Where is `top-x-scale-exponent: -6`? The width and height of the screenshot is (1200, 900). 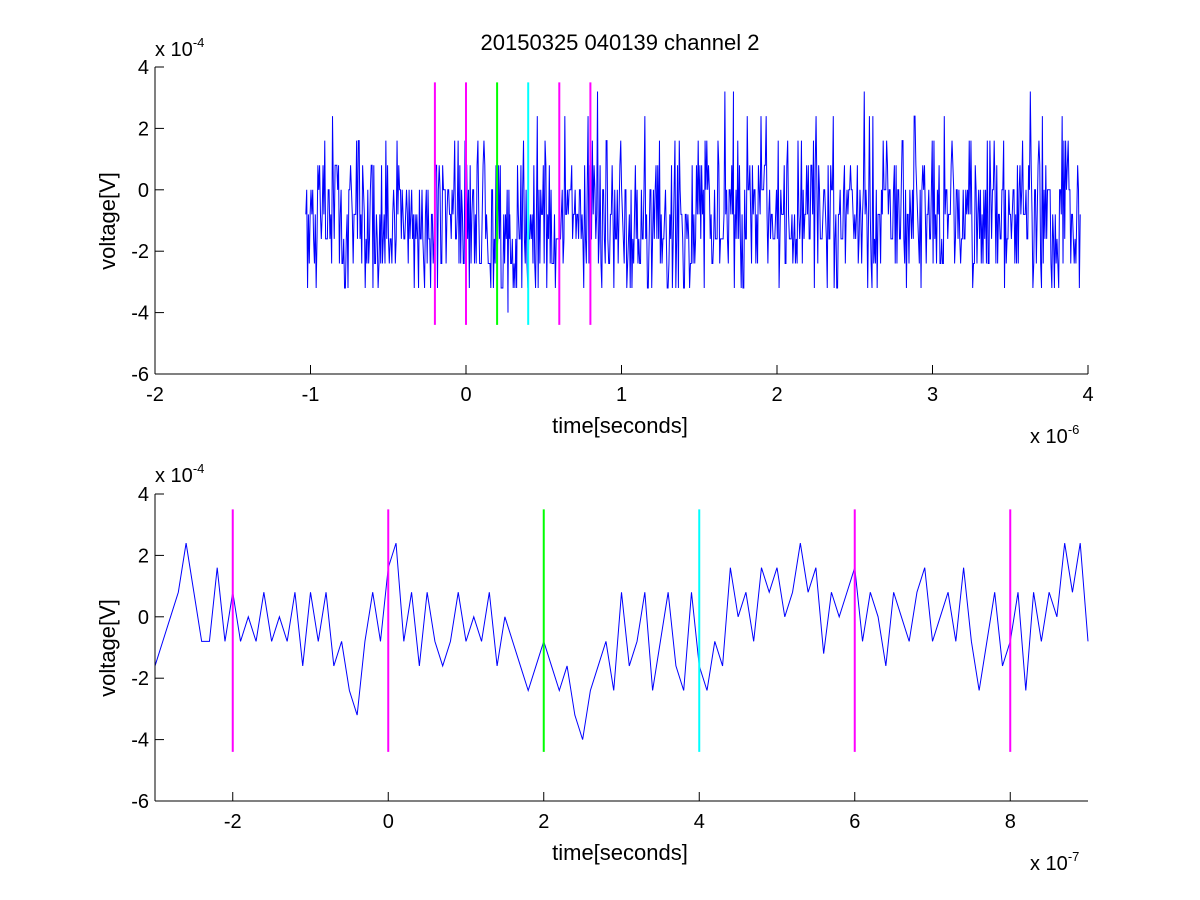
top-x-scale-exponent: -6 is located at coordinates (1074, 429).